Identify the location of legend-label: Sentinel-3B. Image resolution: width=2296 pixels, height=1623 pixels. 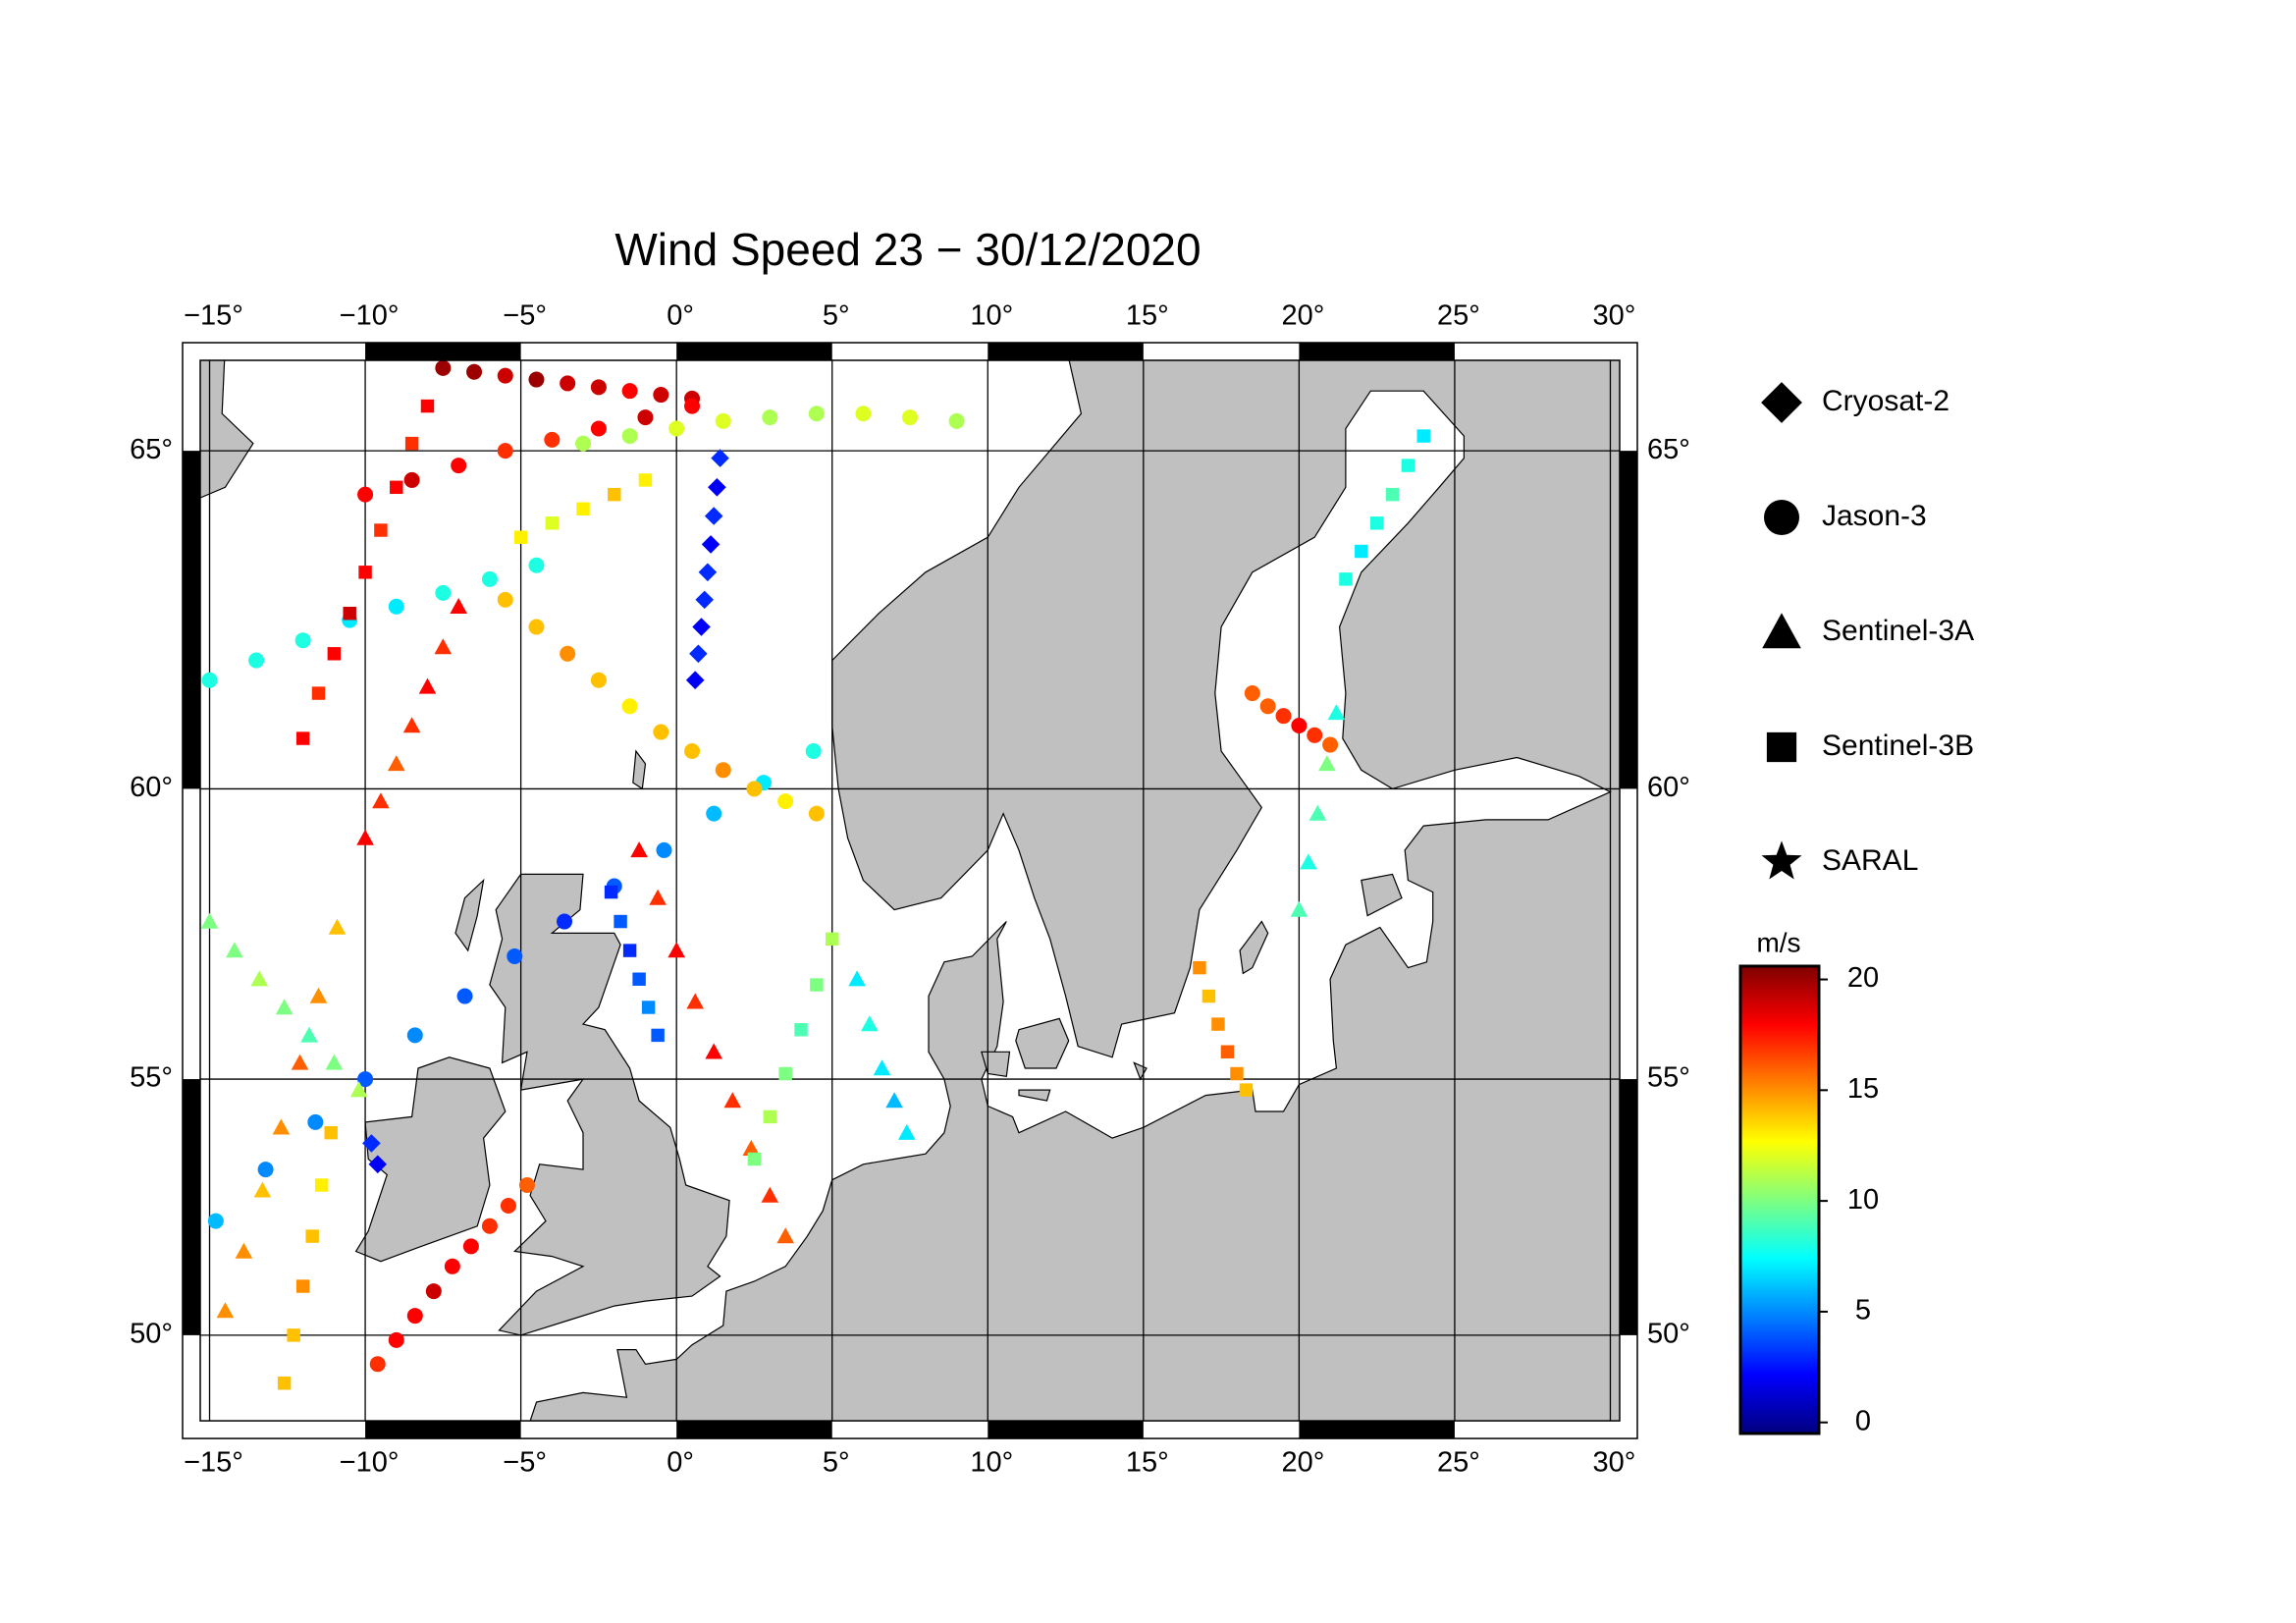
(1898, 746).